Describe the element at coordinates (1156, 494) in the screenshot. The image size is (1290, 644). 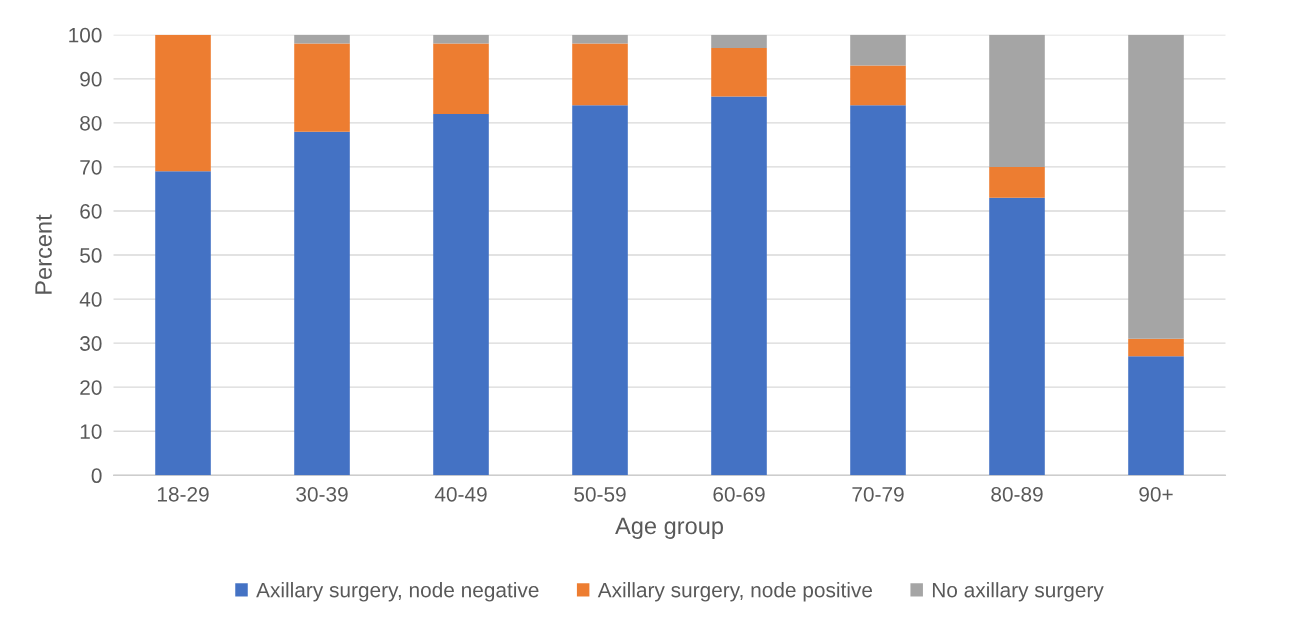
I see `x-tick-label: 90+` at that location.